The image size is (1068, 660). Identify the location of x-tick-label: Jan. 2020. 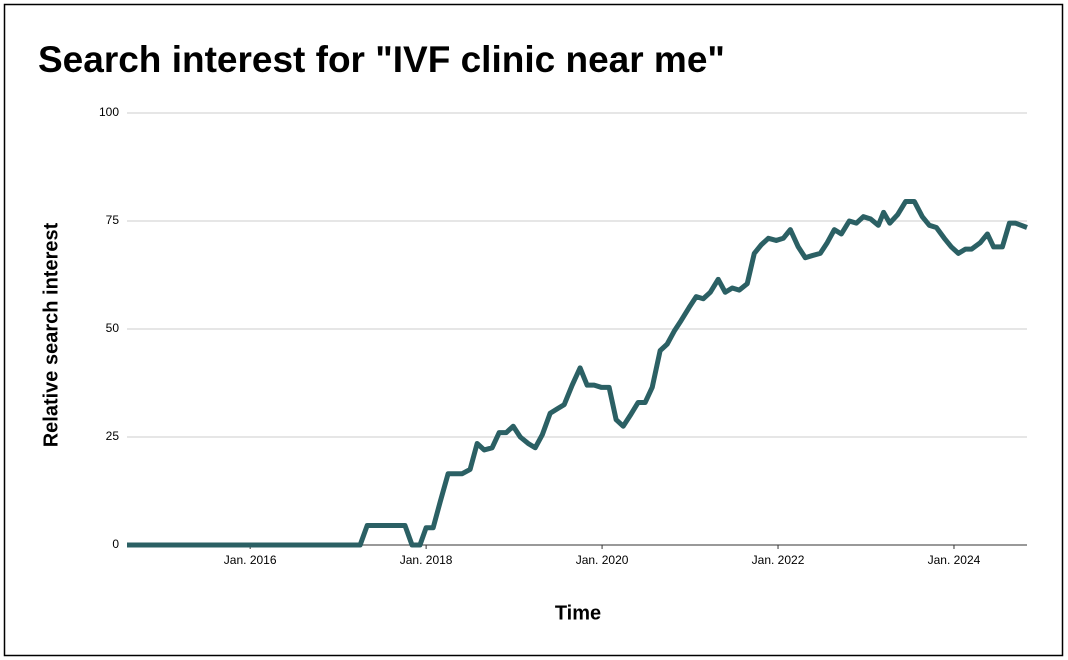
(602, 560).